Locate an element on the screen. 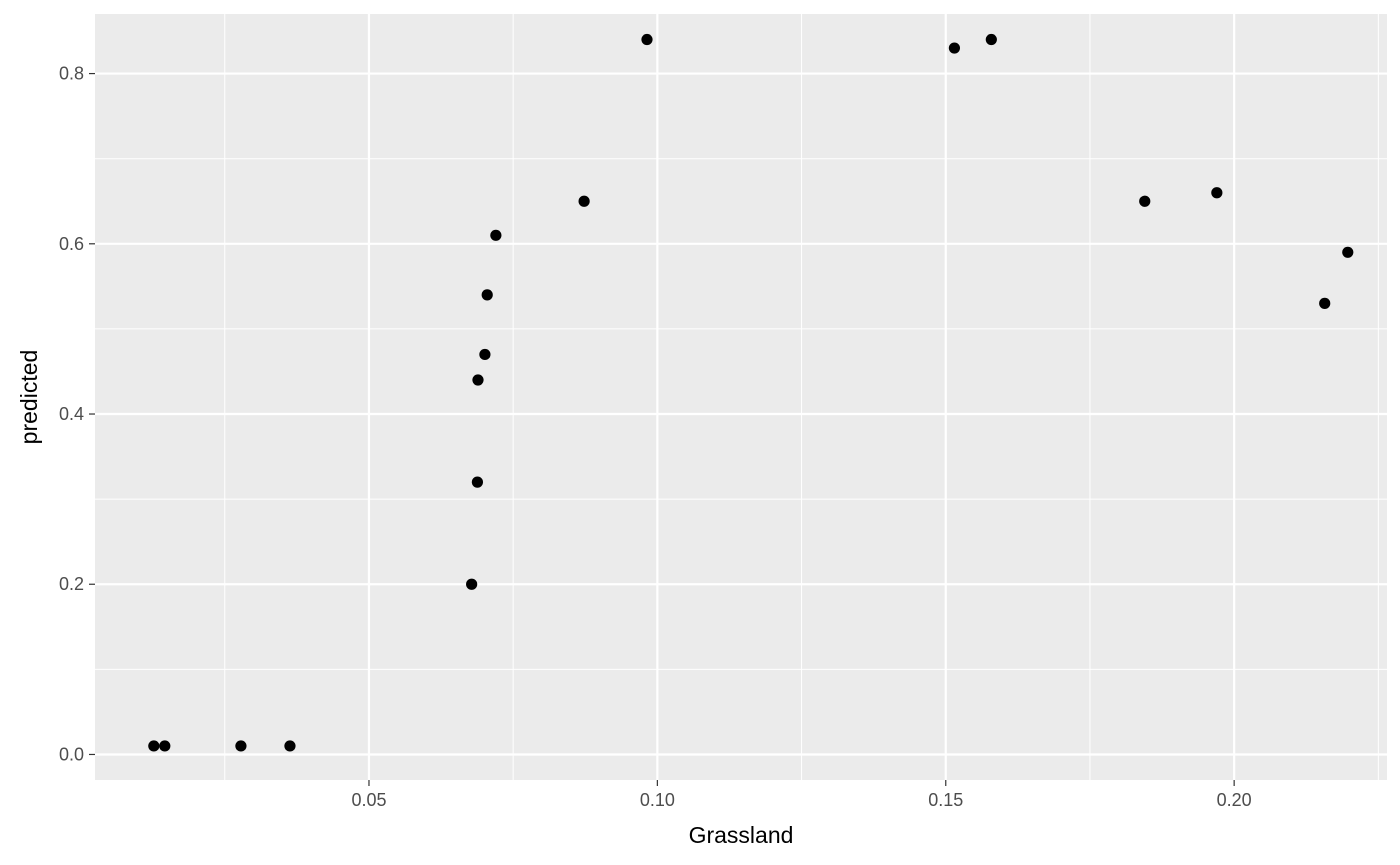  y-tick-label: 0.4 is located at coordinates (71, 414).